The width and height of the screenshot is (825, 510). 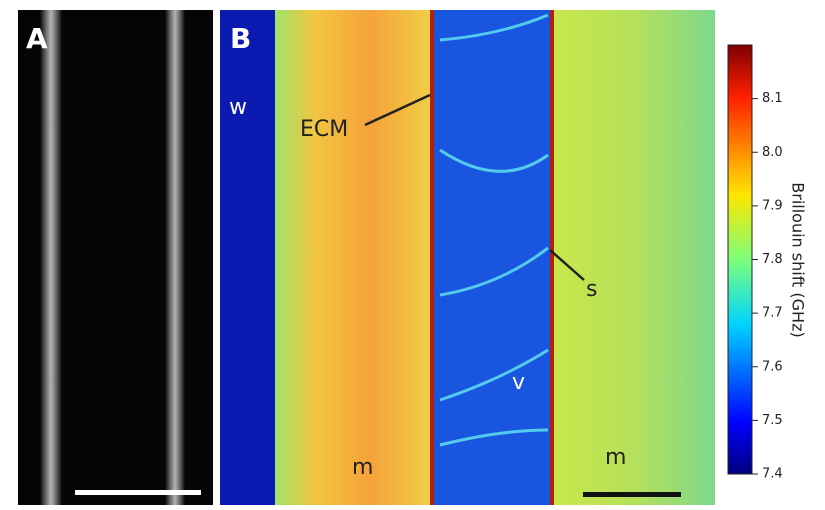 I want to click on annotation: s, so click(x=591, y=289).